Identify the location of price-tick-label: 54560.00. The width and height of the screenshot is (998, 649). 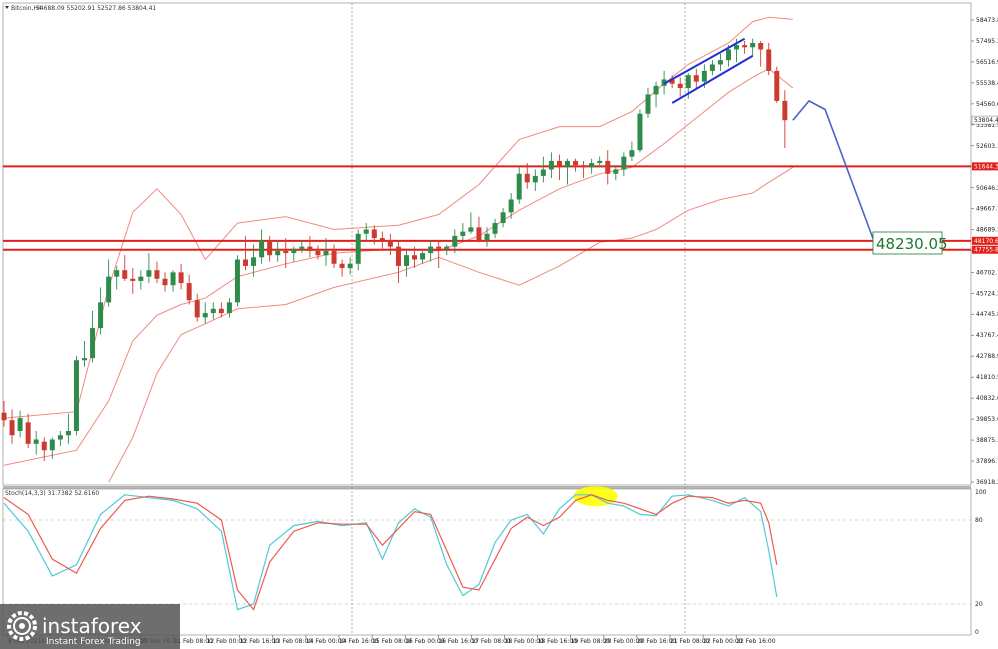
(987, 104).